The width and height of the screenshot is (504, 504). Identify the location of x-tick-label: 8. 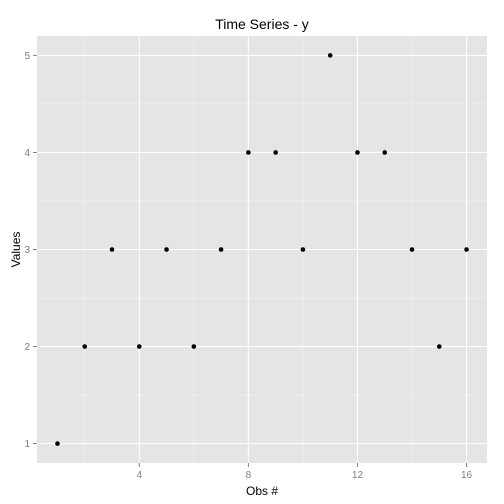
(249, 475).